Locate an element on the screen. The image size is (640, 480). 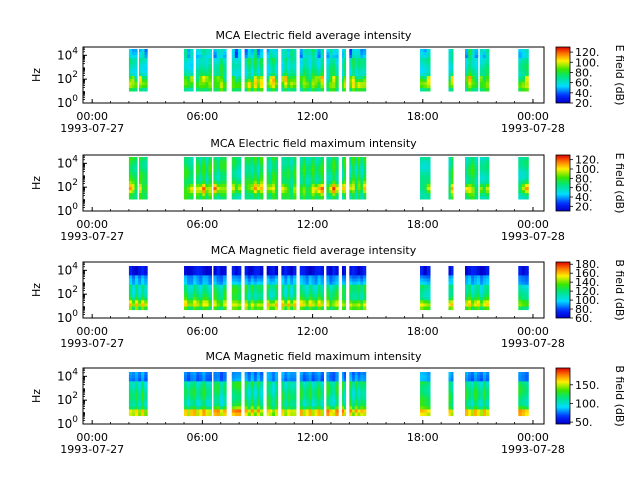
colorbar-tick-label: 50. is located at coordinates (584, 422).